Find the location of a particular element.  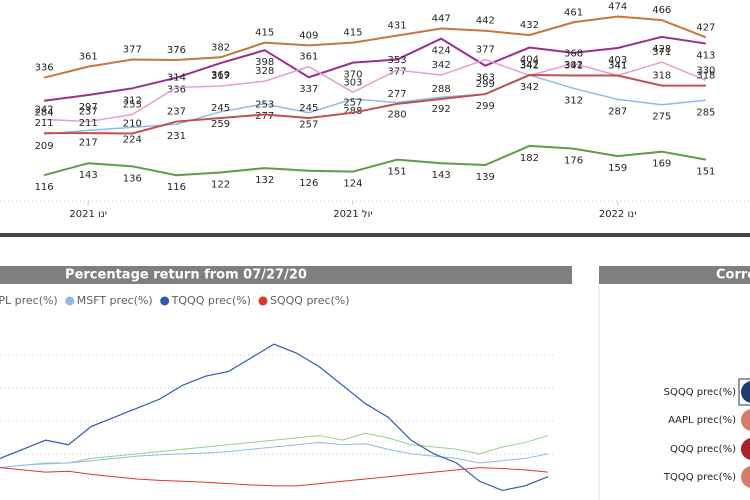

data-label: 314 is located at coordinates (176, 77).